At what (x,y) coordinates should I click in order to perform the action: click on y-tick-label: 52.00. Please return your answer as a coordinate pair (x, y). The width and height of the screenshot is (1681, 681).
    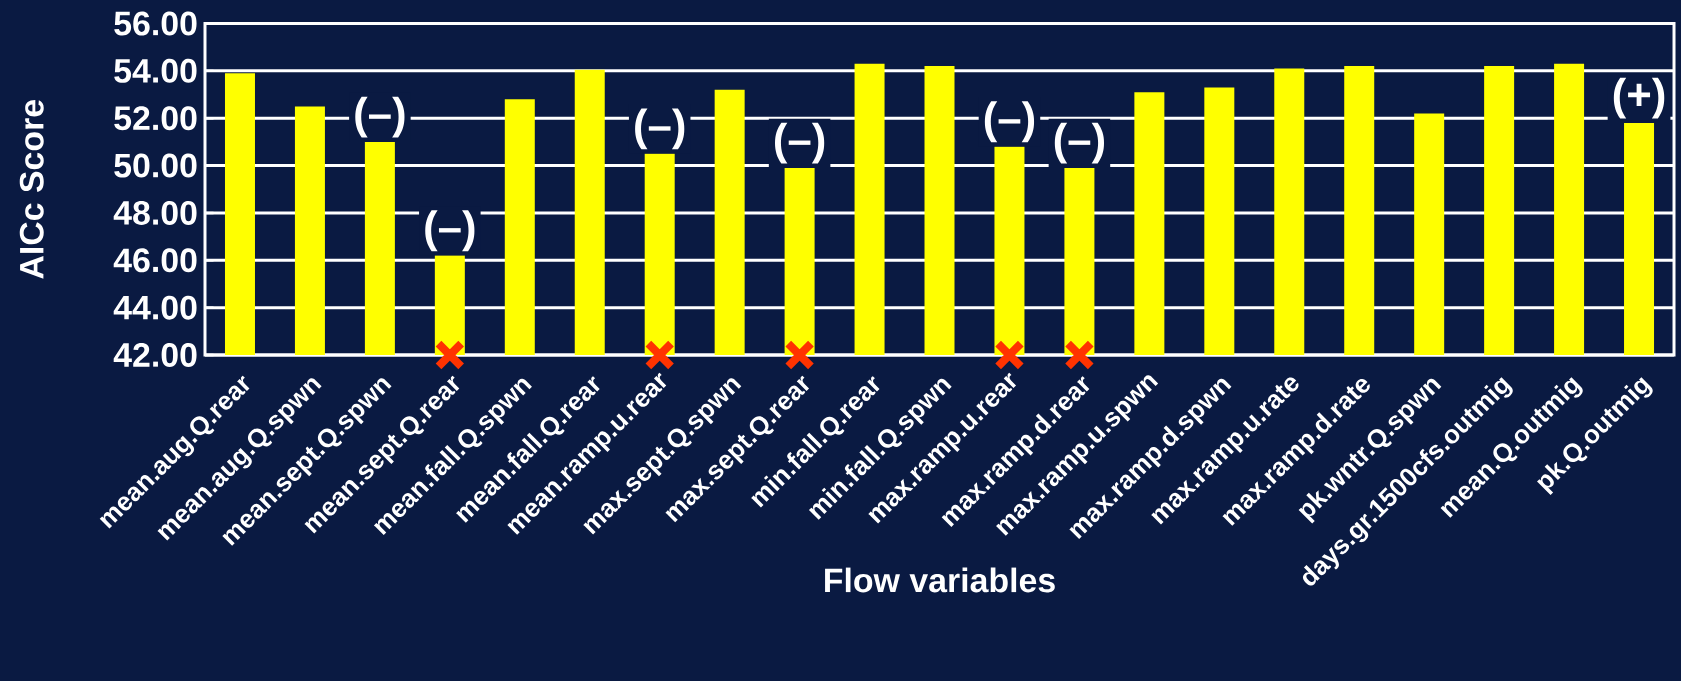
    Looking at the image, I should click on (155, 118).